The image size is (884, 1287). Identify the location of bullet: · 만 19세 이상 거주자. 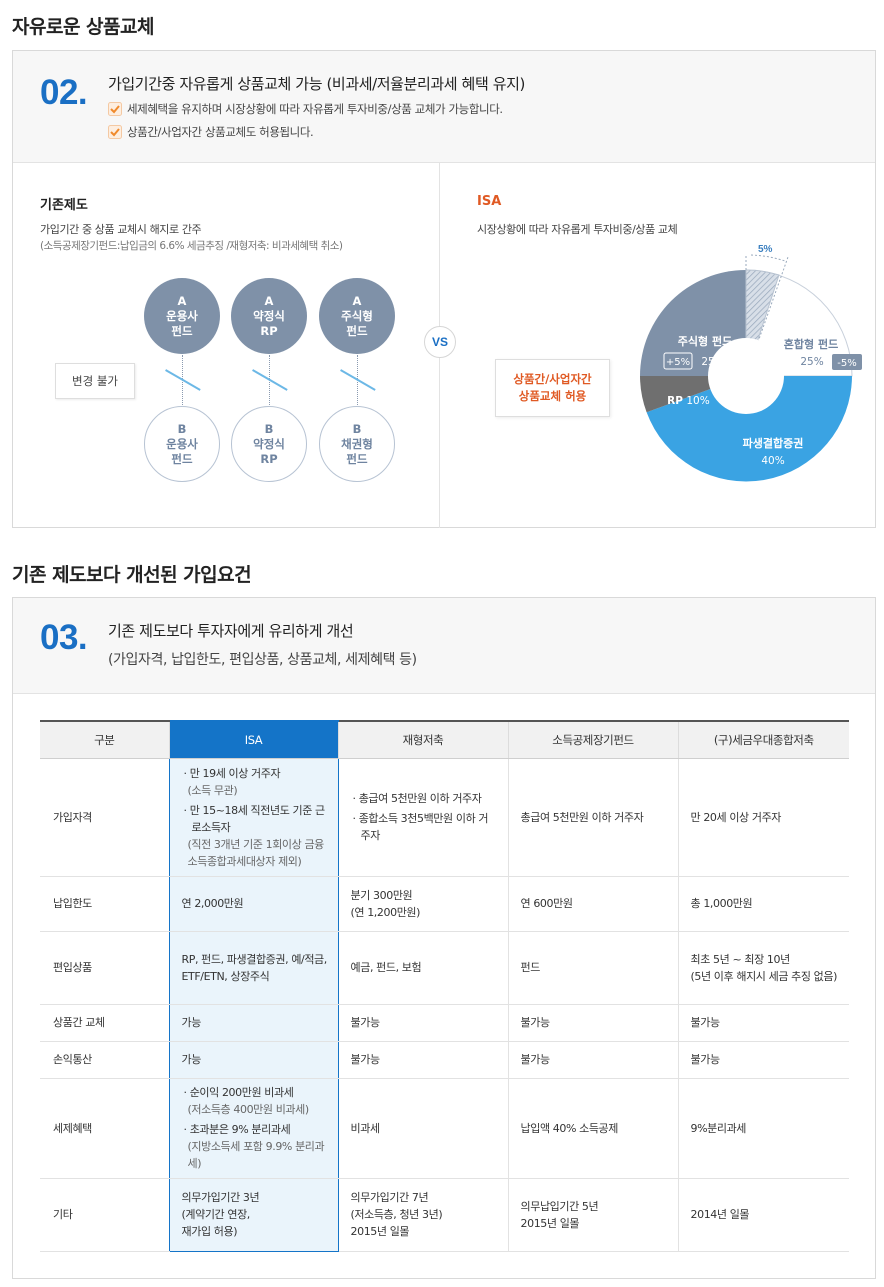
(232, 773).